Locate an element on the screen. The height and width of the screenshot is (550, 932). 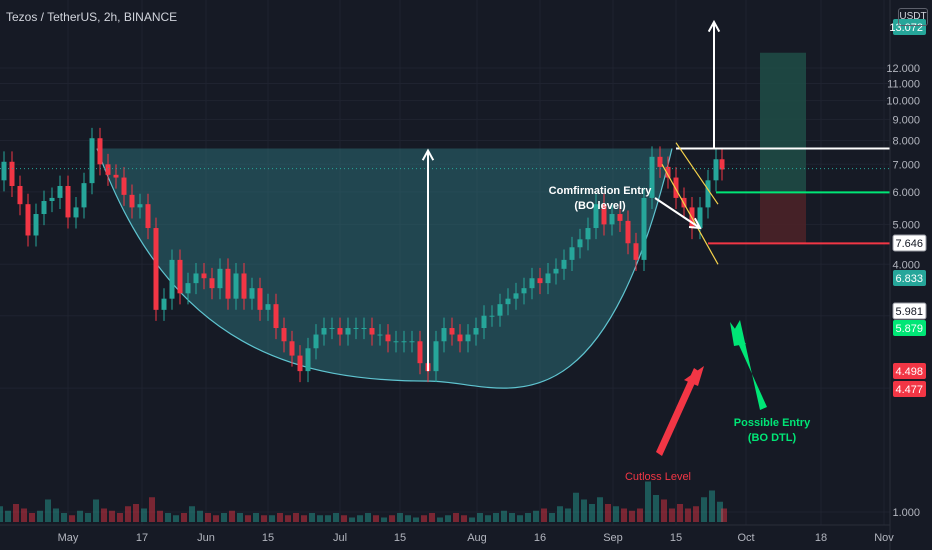
y-tick-label: 9.000 is located at coordinates (906, 120).